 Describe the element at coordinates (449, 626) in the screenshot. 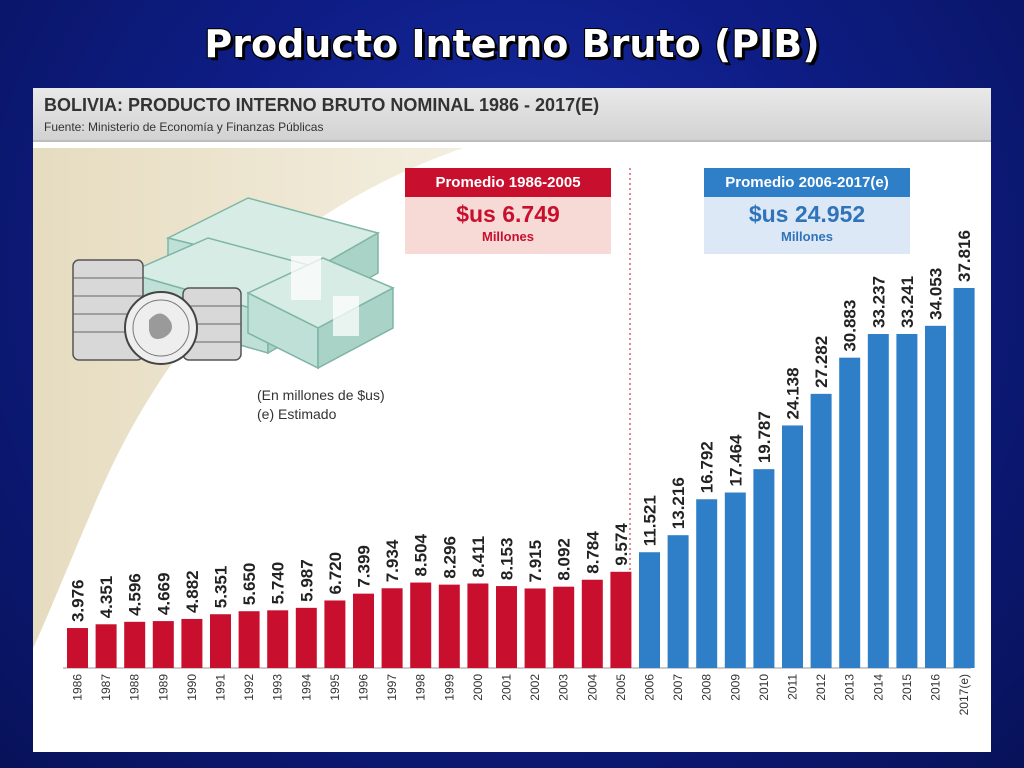

I see `bar-1999` at that location.